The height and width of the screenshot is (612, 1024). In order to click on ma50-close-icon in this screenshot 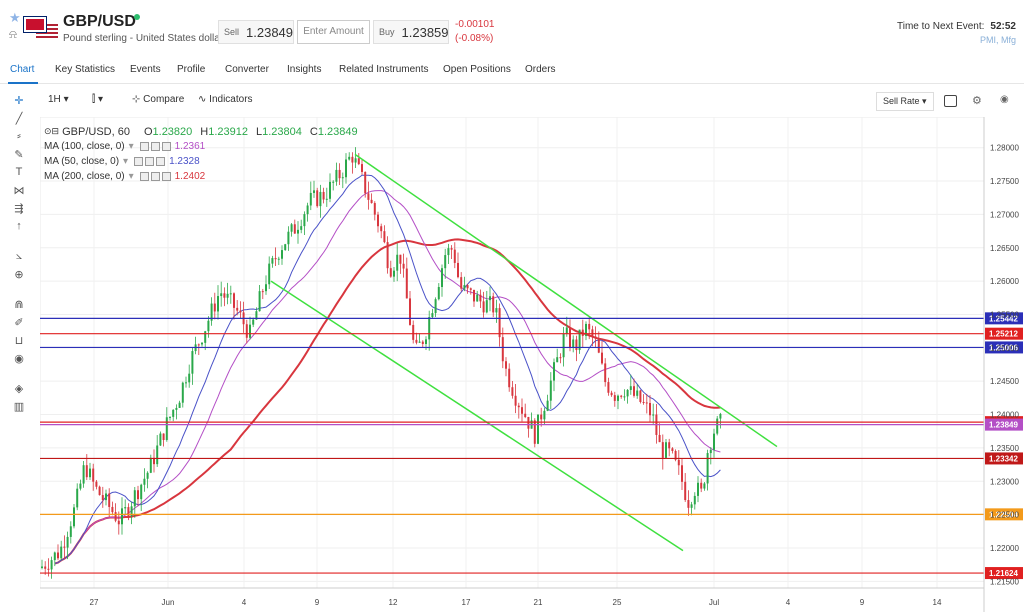, I will do `click(161, 161)`.